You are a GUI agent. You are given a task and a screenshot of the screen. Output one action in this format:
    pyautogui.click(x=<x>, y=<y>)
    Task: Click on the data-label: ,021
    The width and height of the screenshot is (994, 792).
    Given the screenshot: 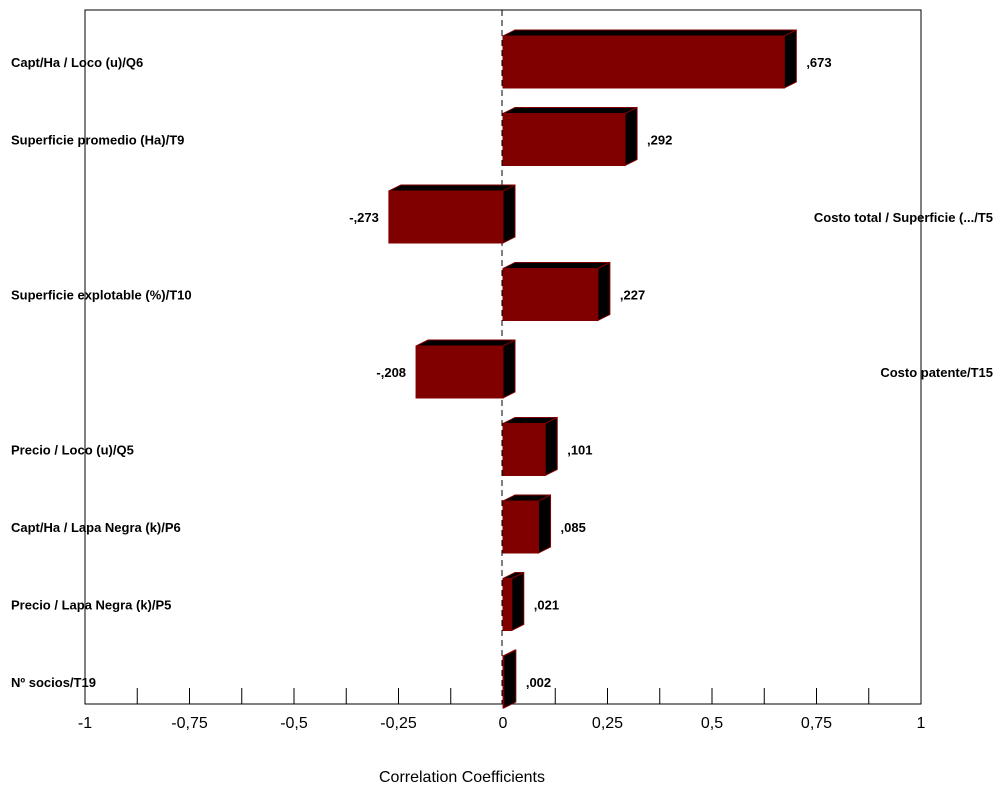 What is the action you would take?
    pyautogui.click(x=546, y=605)
    